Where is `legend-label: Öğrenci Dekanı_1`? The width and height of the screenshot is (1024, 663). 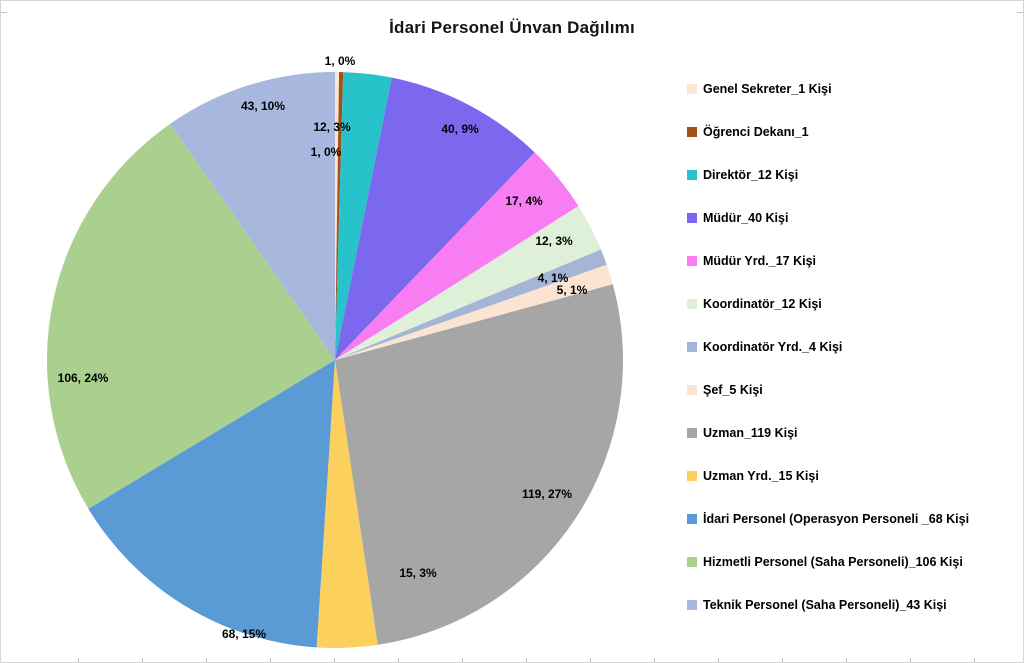 legend-label: Öğrenci Dekanı_1 is located at coordinates (756, 132).